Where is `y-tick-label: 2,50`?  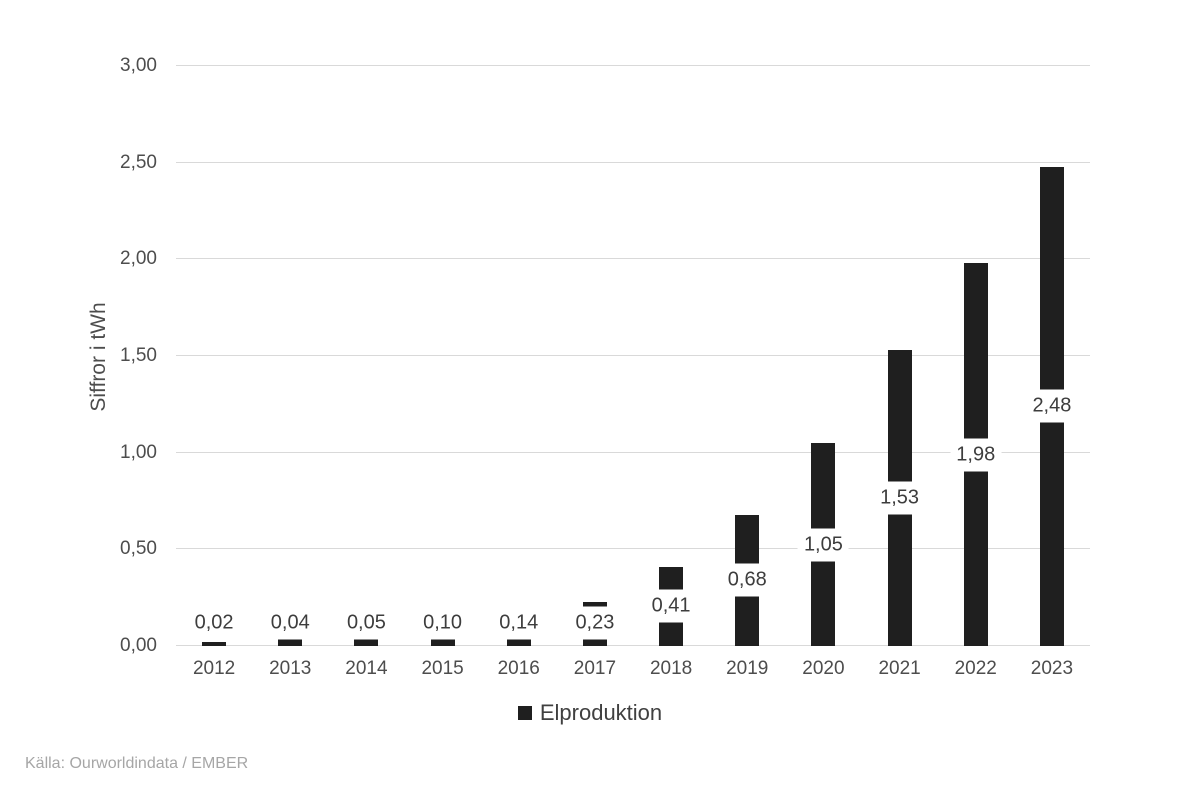 y-tick-label: 2,50 is located at coordinates (138, 162).